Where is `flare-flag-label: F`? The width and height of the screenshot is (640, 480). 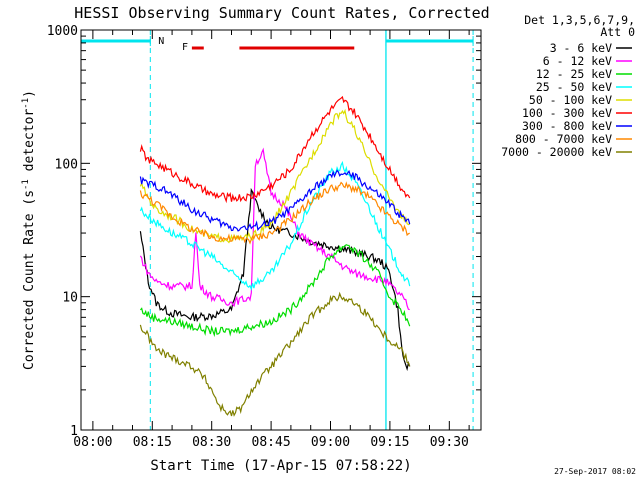 flare-flag-label: F is located at coordinates (185, 47).